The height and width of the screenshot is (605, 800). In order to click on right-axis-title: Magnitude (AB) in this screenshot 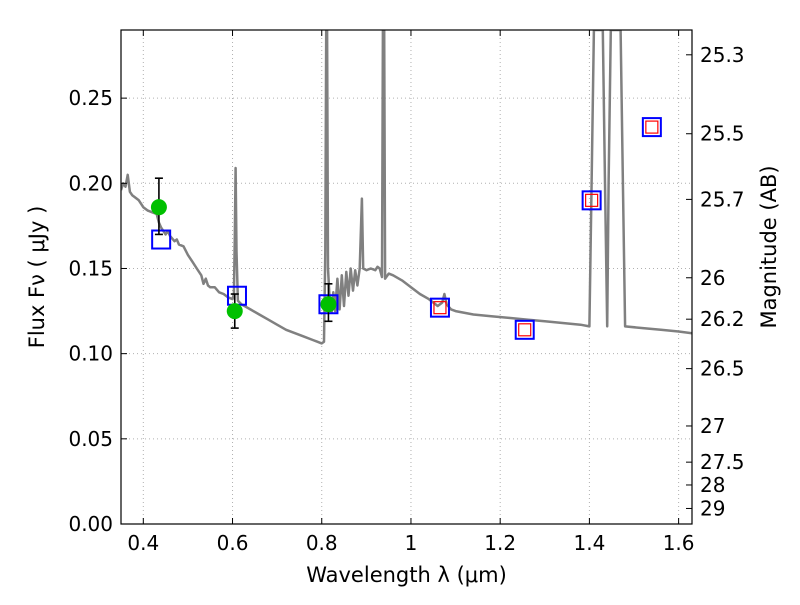, I will do `click(769, 246)`.